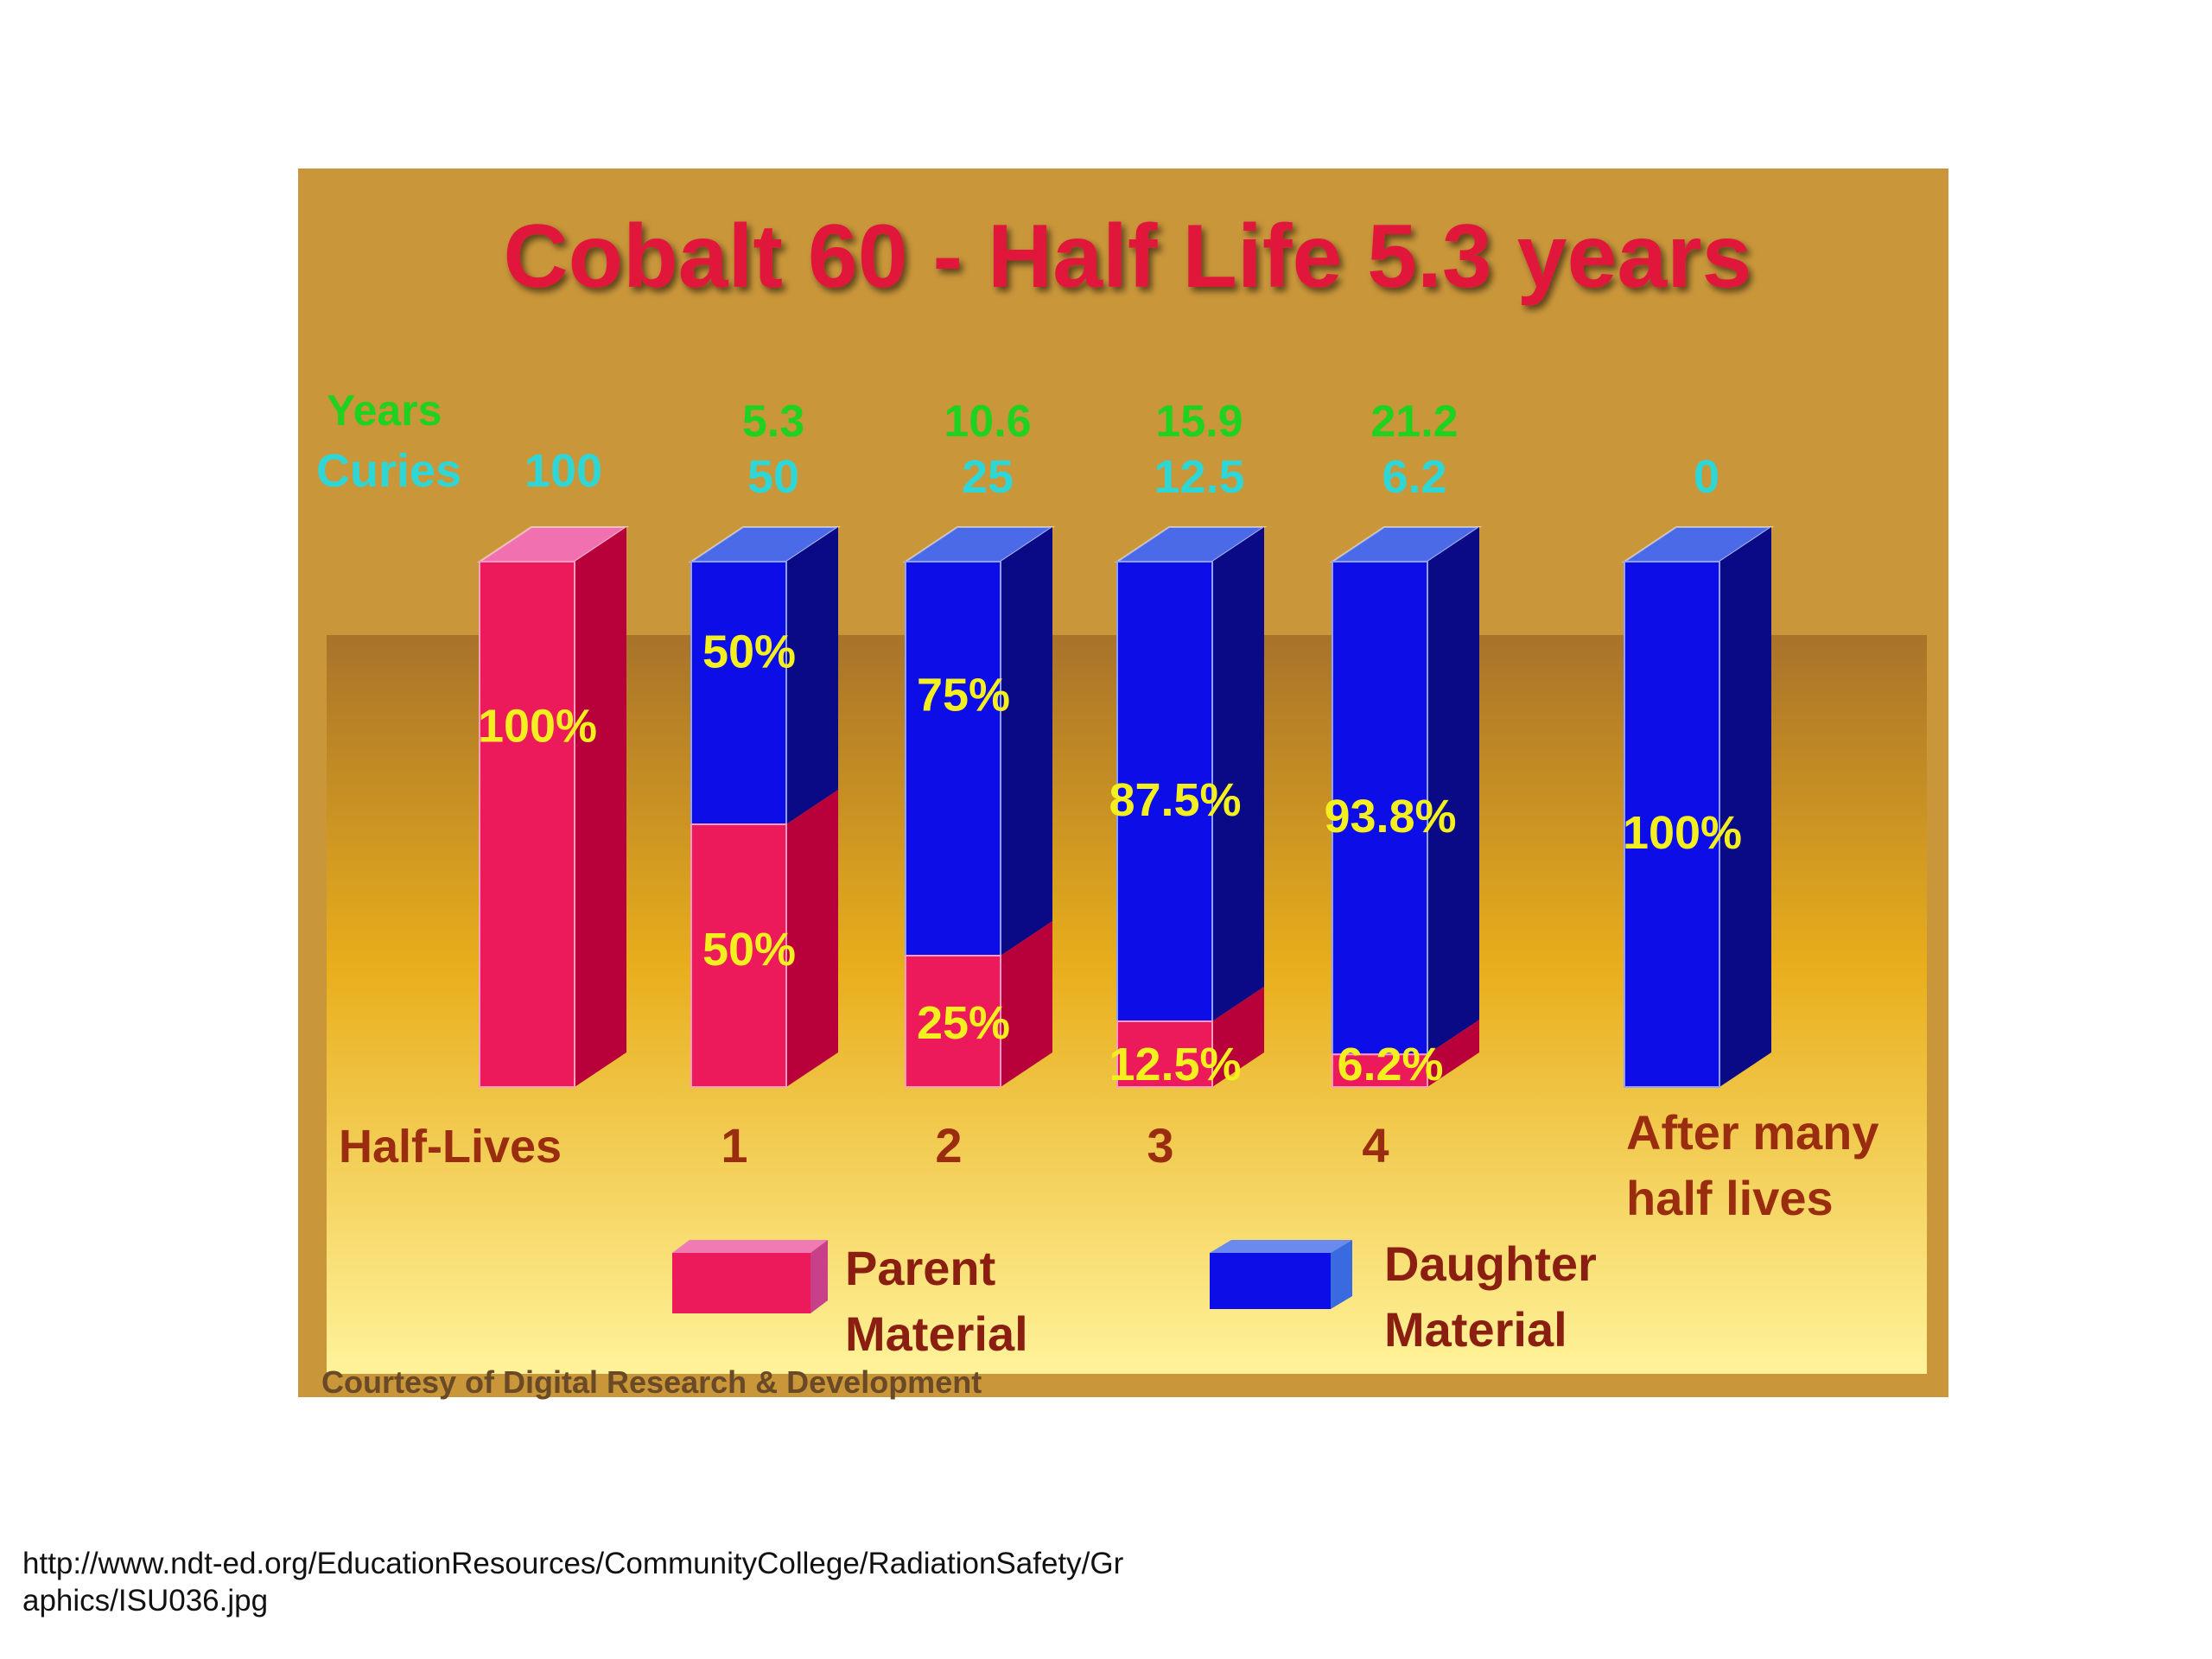 Image resolution: width=2212 pixels, height=1659 pixels. I want to click on category-label-after-many: After many half lives, so click(1752, 1165).